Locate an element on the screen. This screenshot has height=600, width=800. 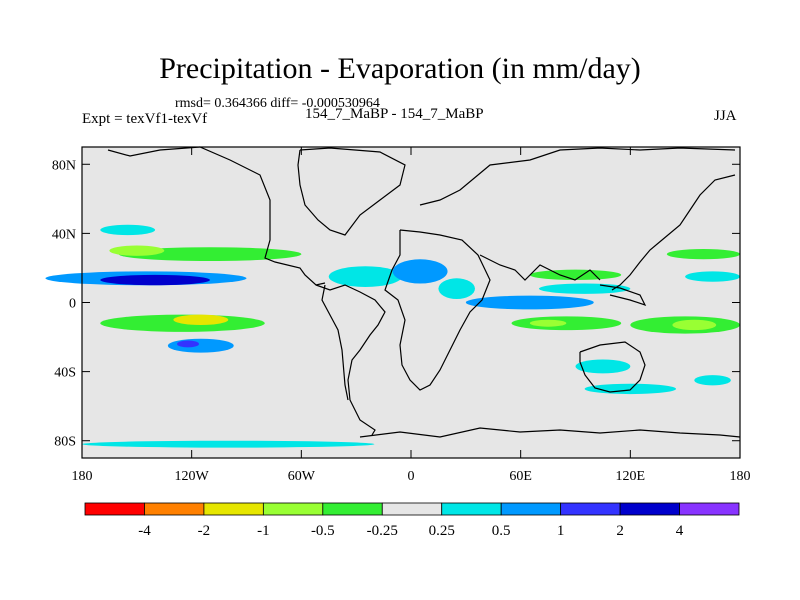
chart-title: Precipitation - Evaporation (in mm/day) is located at coordinates (400, 68).